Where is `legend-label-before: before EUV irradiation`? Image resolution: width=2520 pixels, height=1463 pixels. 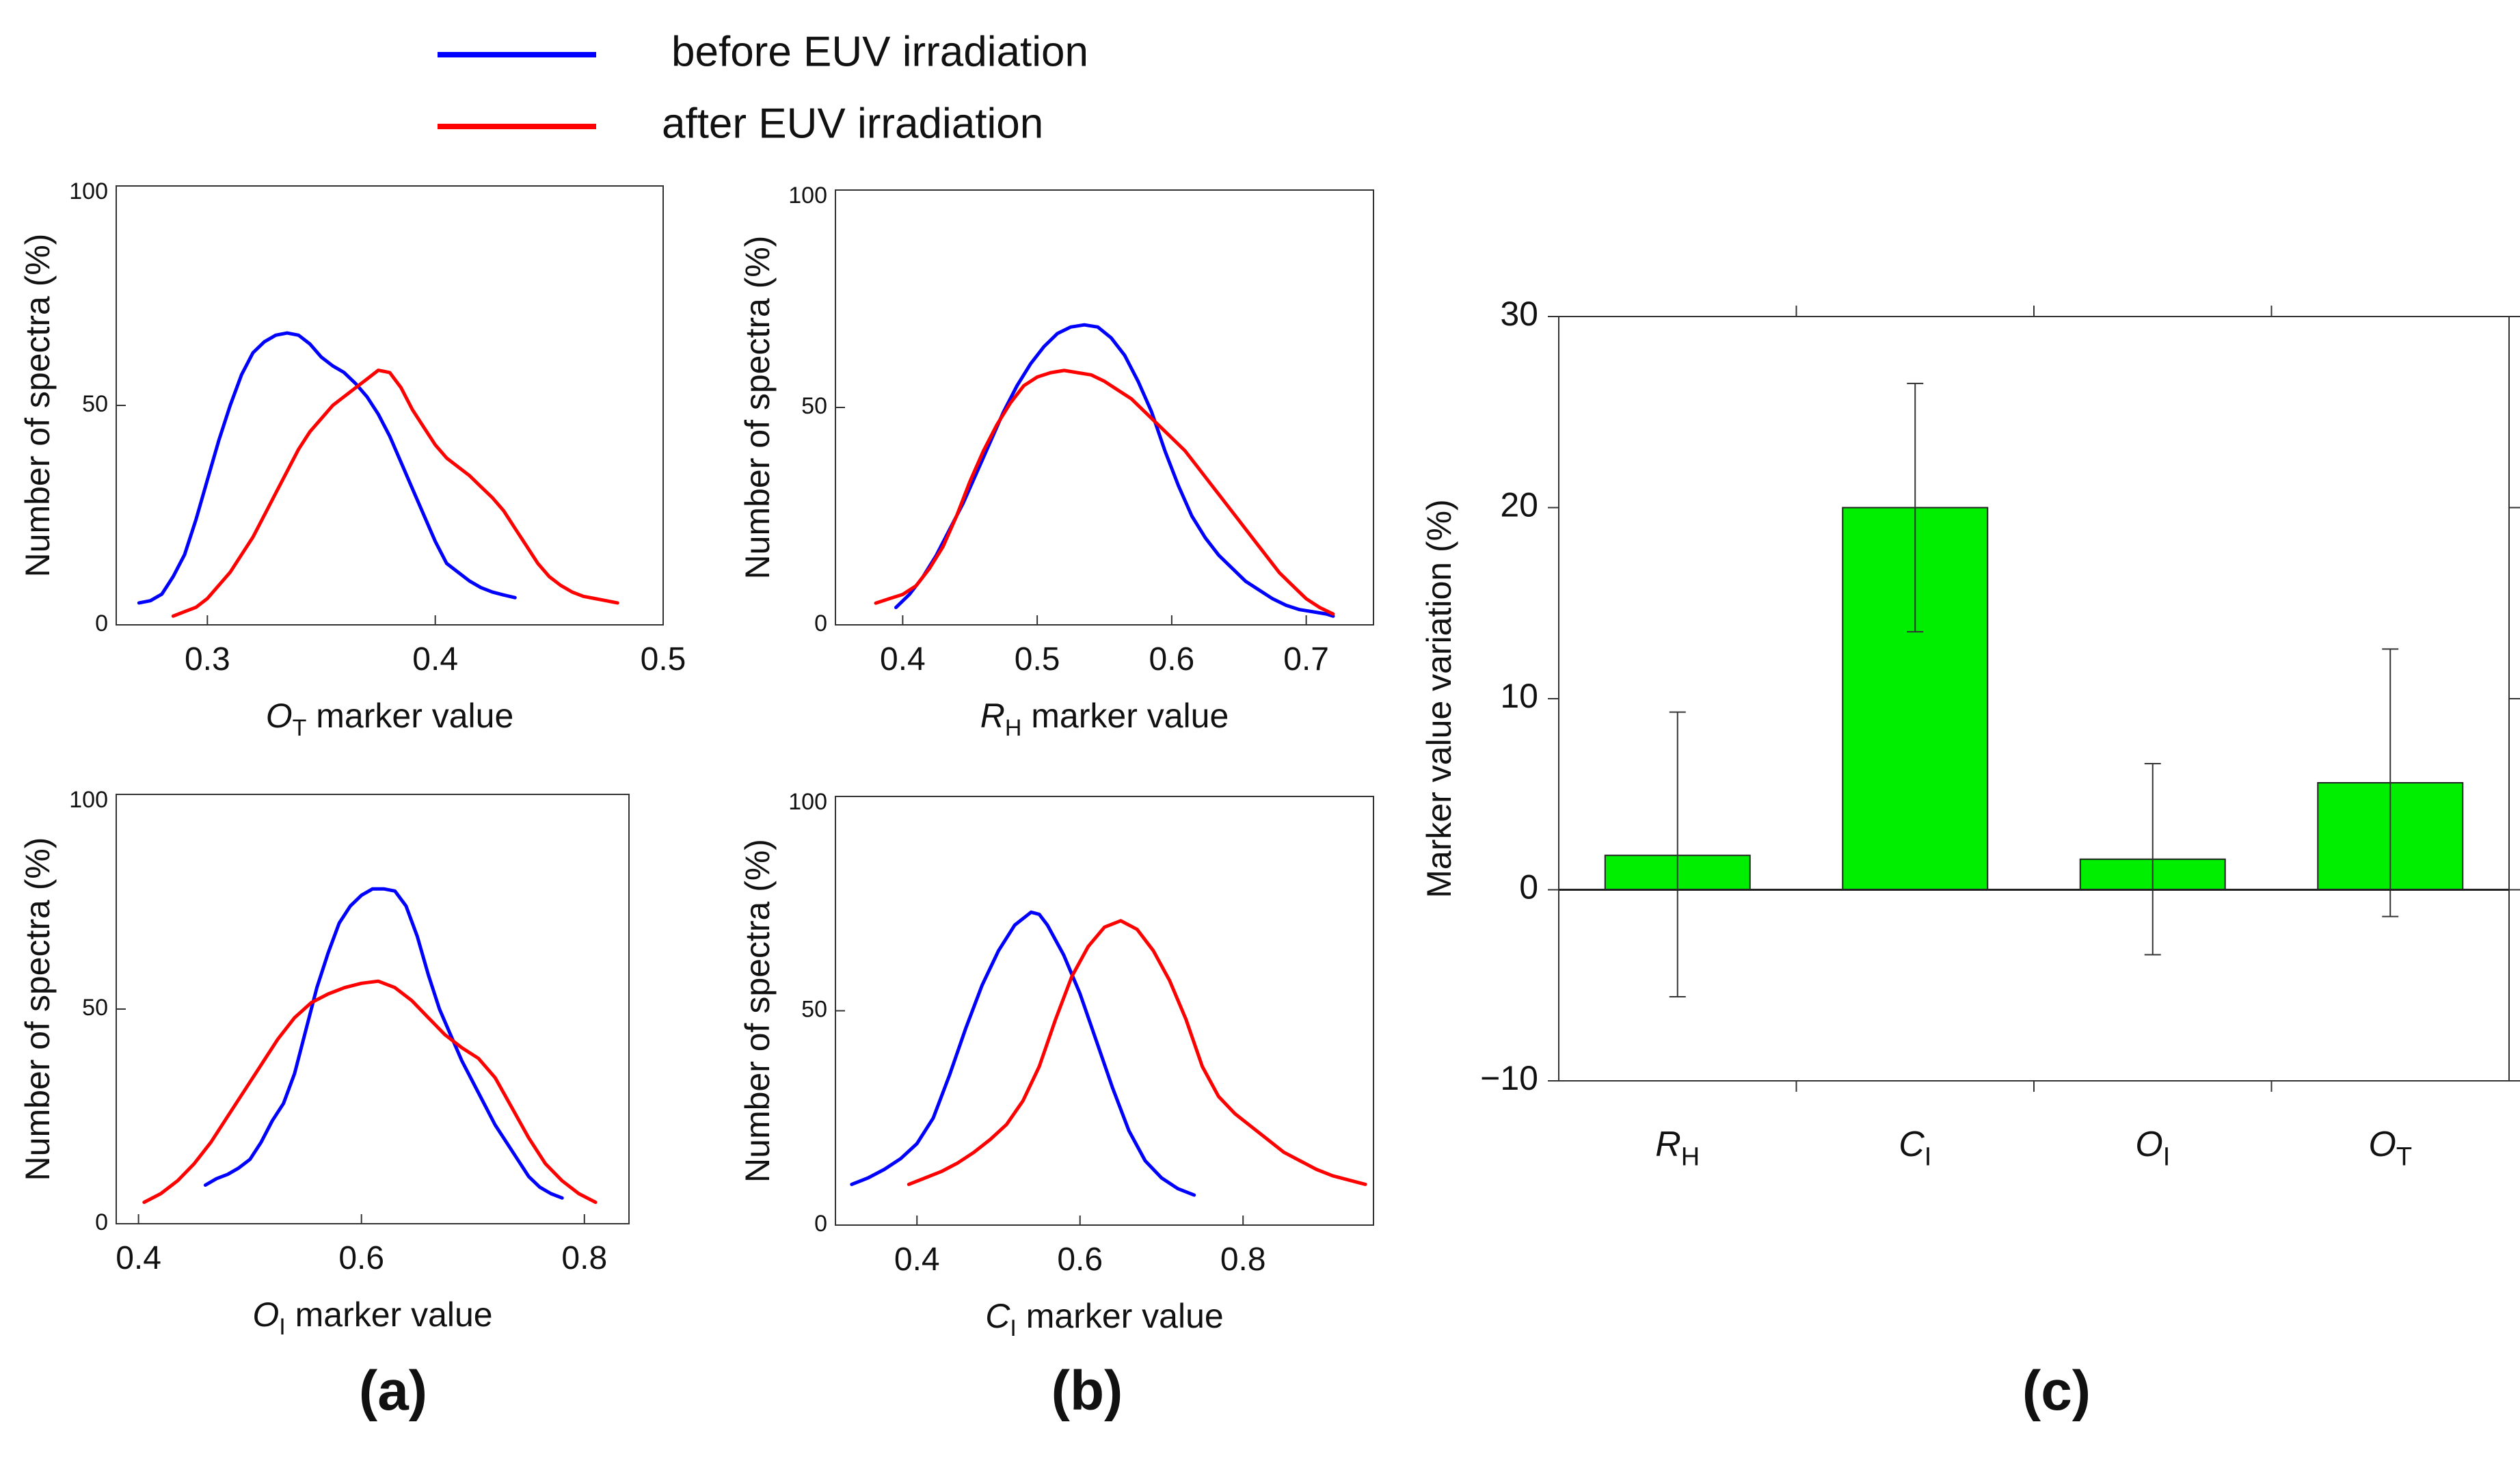
legend-label-before: before EUV irradiation is located at coordinates (879, 51).